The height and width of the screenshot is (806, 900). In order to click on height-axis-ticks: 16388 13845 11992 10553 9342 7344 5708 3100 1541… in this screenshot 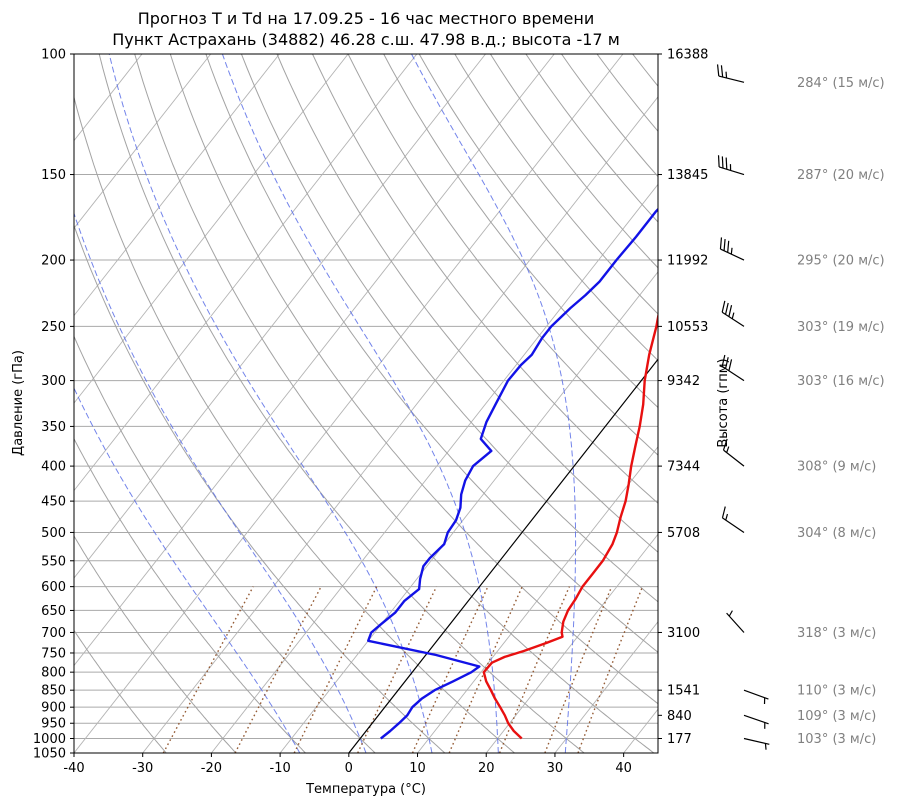, I will do `click(683, 397)`.